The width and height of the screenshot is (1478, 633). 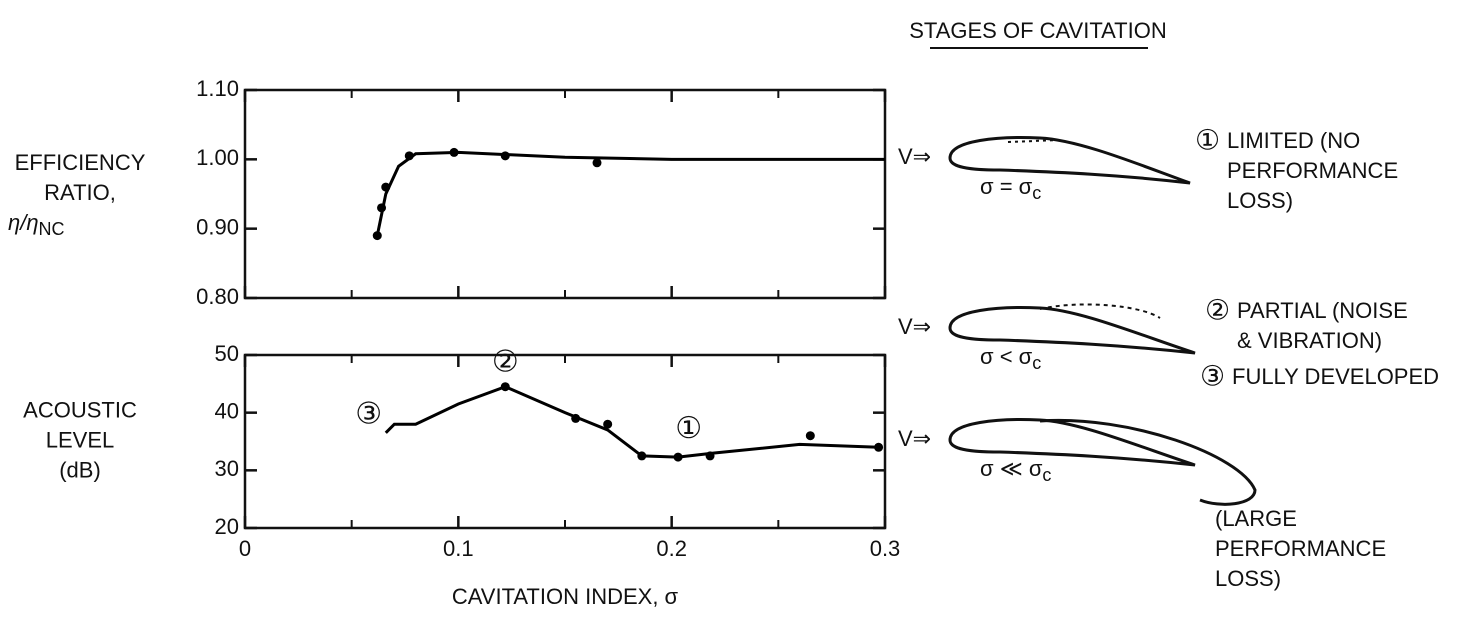 What do you see at coordinates (1034, 141) in the screenshot?
I see `cavity-limited` at bounding box center [1034, 141].